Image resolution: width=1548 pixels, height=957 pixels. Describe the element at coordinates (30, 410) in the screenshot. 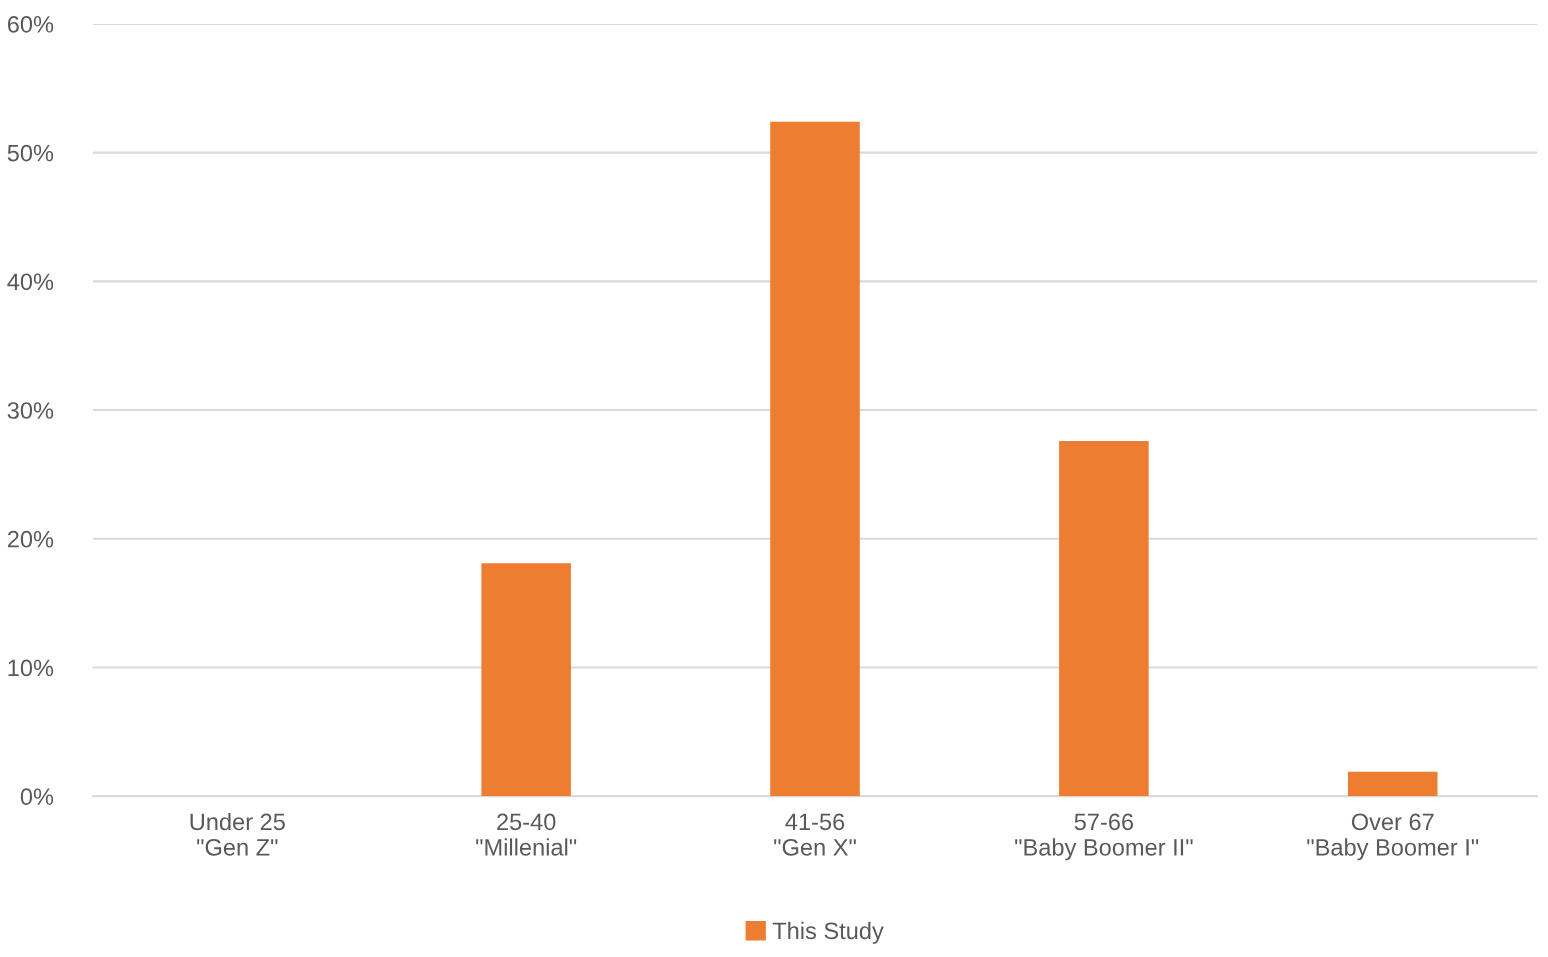

I see `y-tick-label: 30%` at that location.